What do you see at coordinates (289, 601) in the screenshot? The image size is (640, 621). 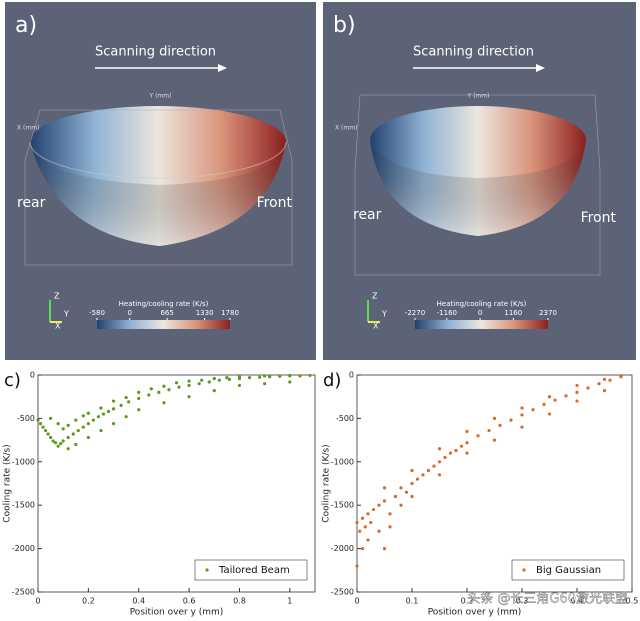 I see `x-tick-label: 1` at bounding box center [289, 601].